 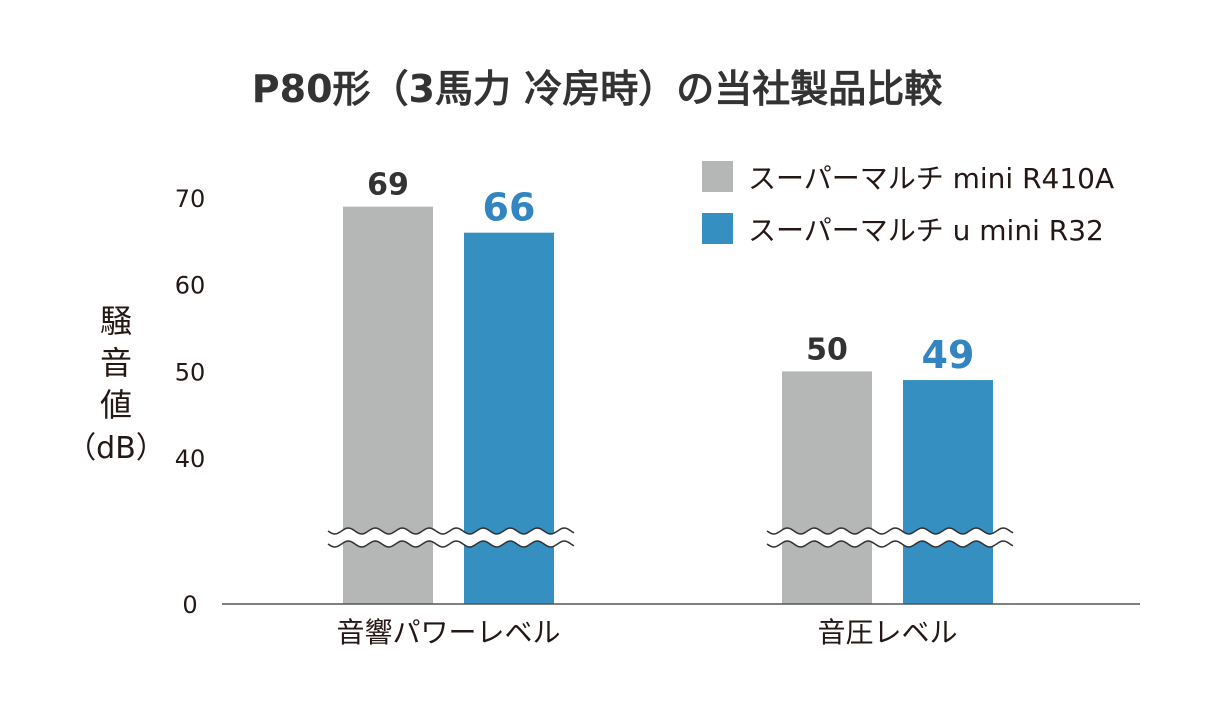 I want to click on y-axis-label-line: 騒, so click(x=116, y=321).